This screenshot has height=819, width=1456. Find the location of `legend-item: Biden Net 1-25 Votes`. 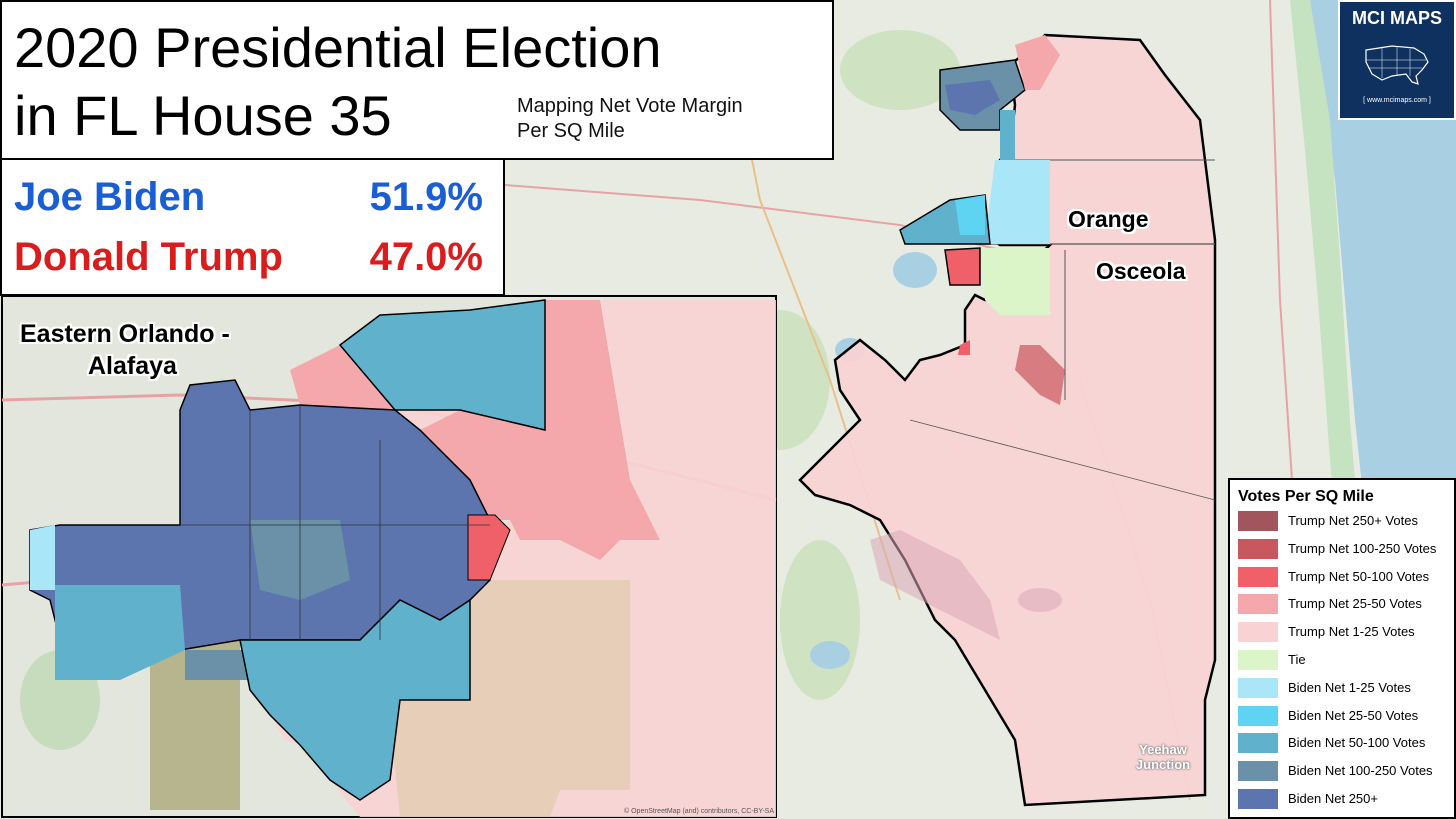

legend-item: Biden Net 1-25 Votes is located at coordinates (1346, 688).